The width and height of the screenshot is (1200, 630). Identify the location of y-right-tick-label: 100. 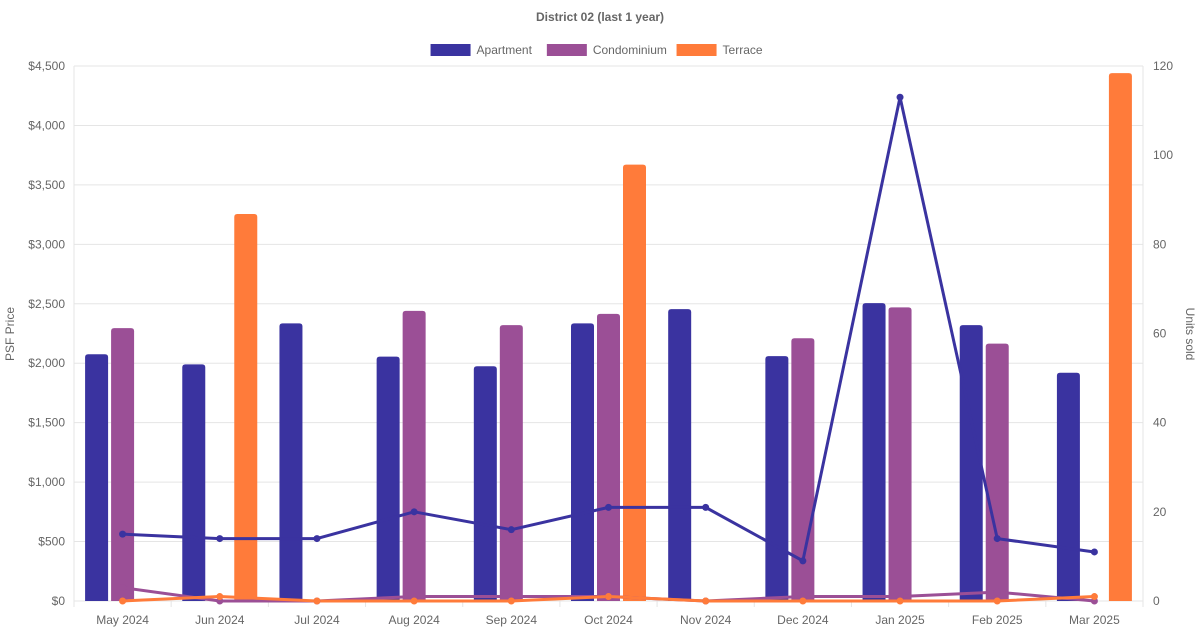
(1163, 155).